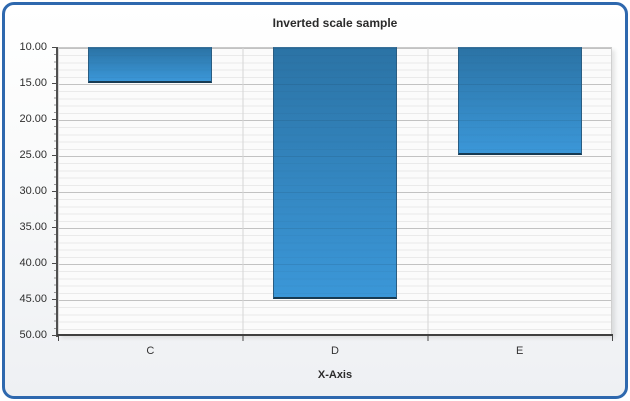  Describe the element at coordinates (335, 351) in the screenshot. I see `category-label: D` at that location.